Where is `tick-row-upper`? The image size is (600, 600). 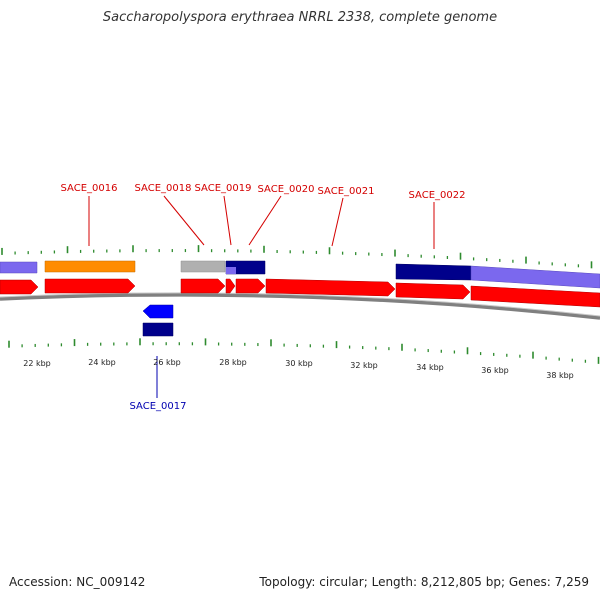 tick-row-upper is located at coordinates (297, 257).